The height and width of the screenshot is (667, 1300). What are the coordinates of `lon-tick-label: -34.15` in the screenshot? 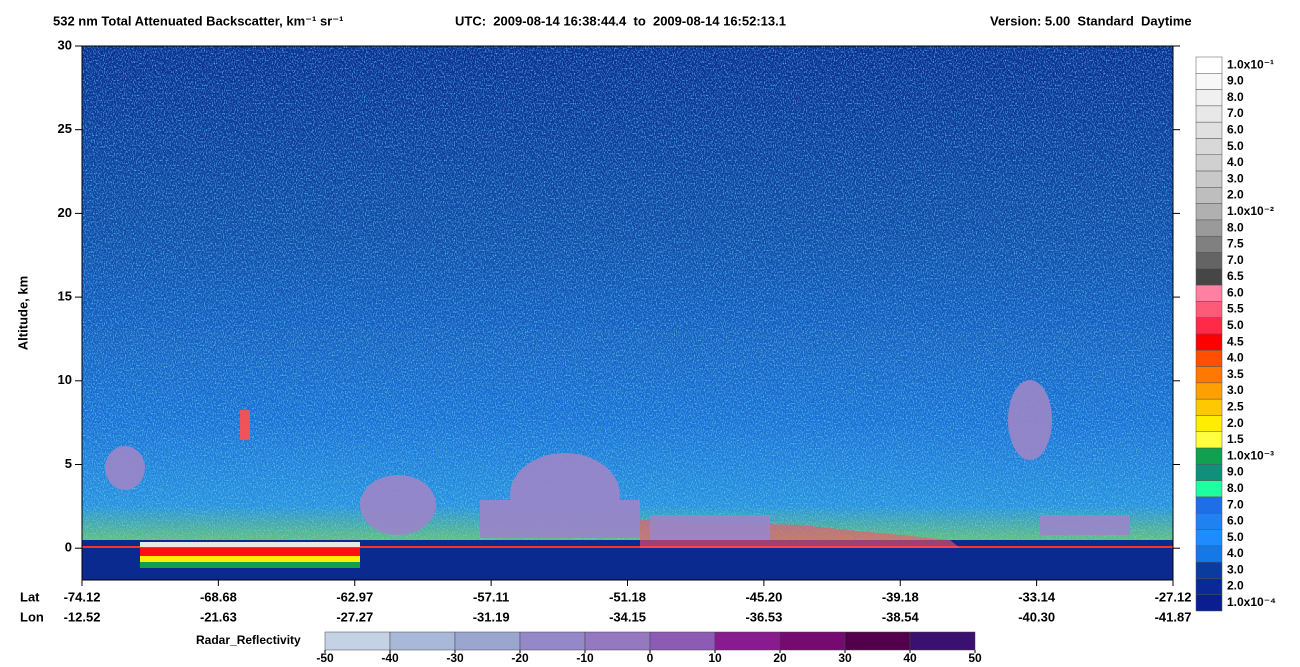 It's located at (627, 616).